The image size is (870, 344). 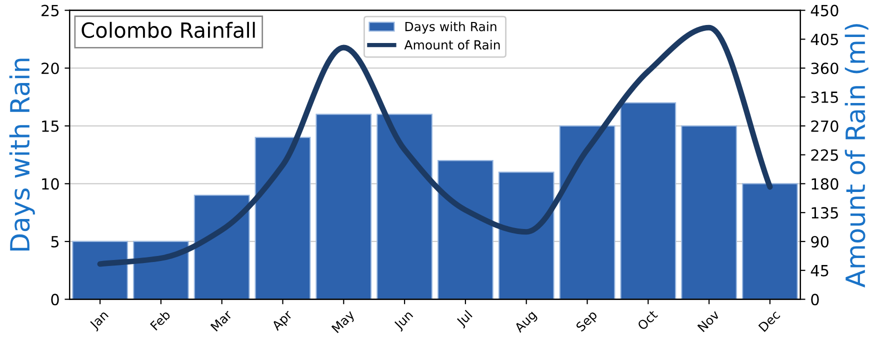 What do you see at coordinates (99, 321) in the screenshot?
I see `x-tick-label: Jan` at bounding box center [99, 321].